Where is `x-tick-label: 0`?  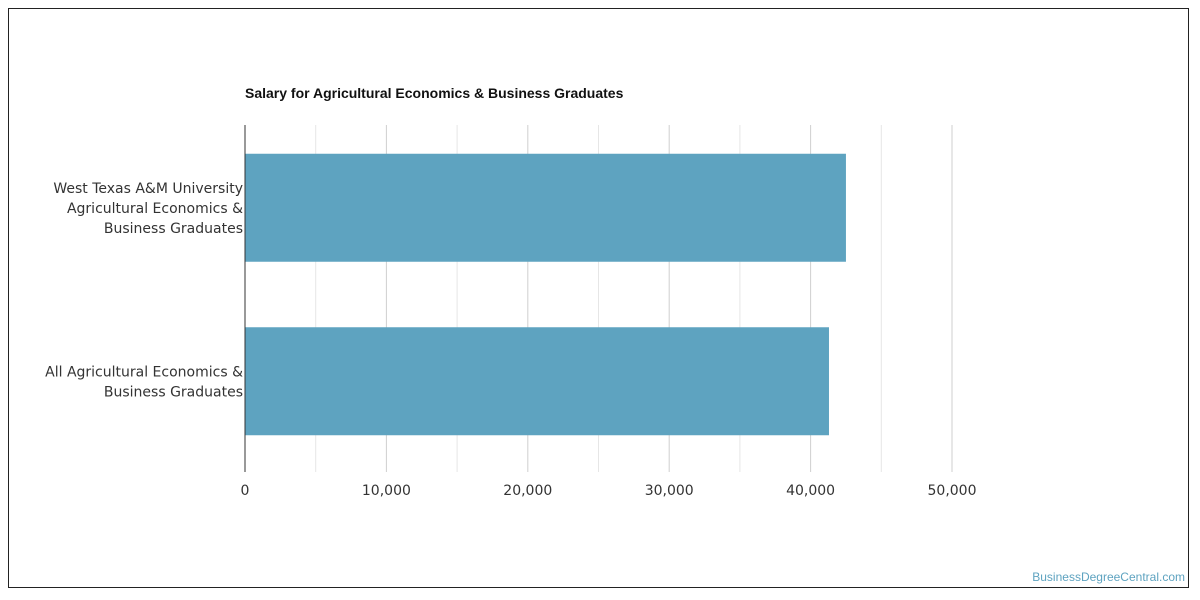
x-tick-label: 0 is located at coordinates (245, 491).